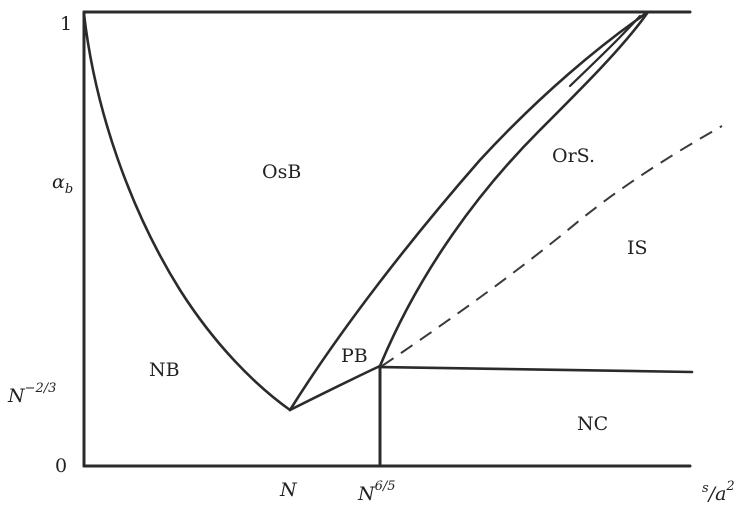 This screenshot has height=510, width=752. Describe the element at coordinates (573, 156) in the screenshot. I see `region-label-ors: OrS.` at that location.